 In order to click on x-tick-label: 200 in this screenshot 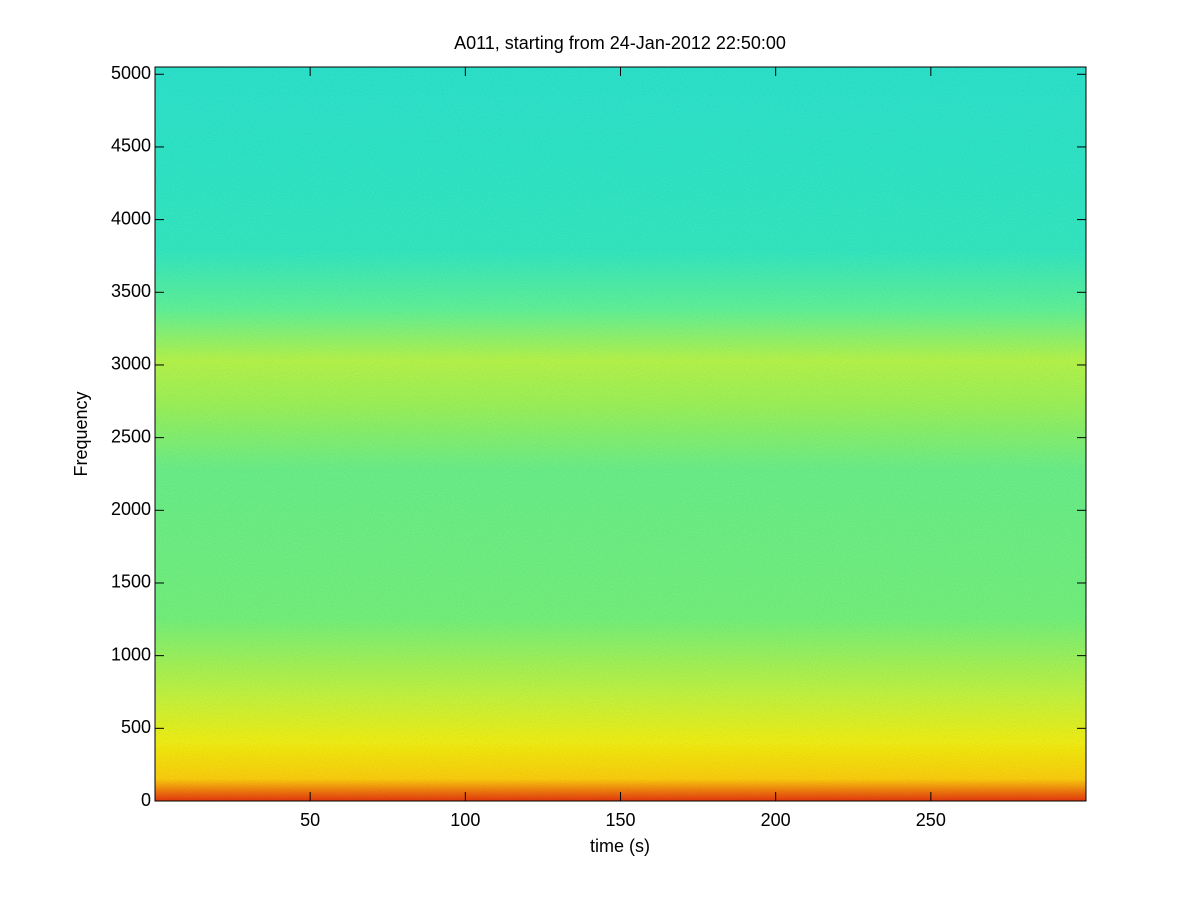, I will do `click(776, 820)`.